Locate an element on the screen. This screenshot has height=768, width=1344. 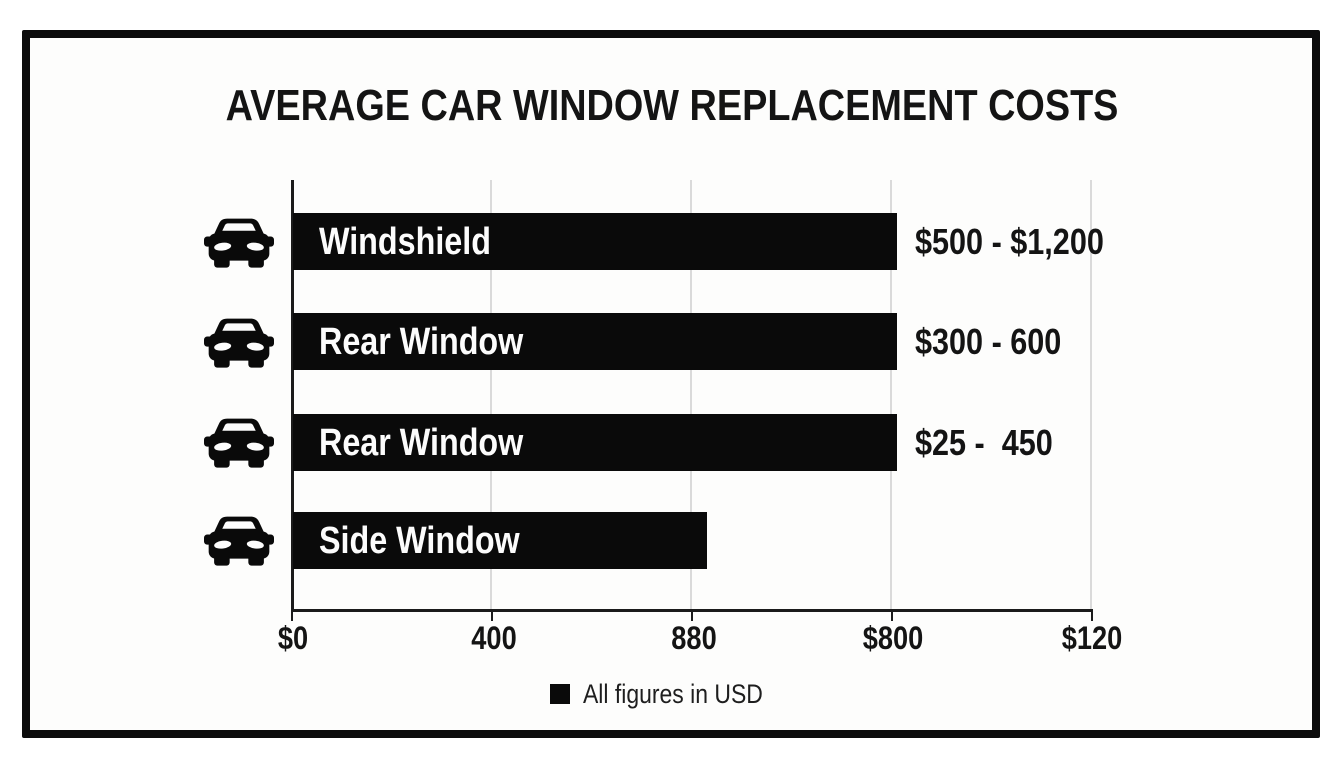
x-tick-label: 880 is located at coordinates (693, 638).